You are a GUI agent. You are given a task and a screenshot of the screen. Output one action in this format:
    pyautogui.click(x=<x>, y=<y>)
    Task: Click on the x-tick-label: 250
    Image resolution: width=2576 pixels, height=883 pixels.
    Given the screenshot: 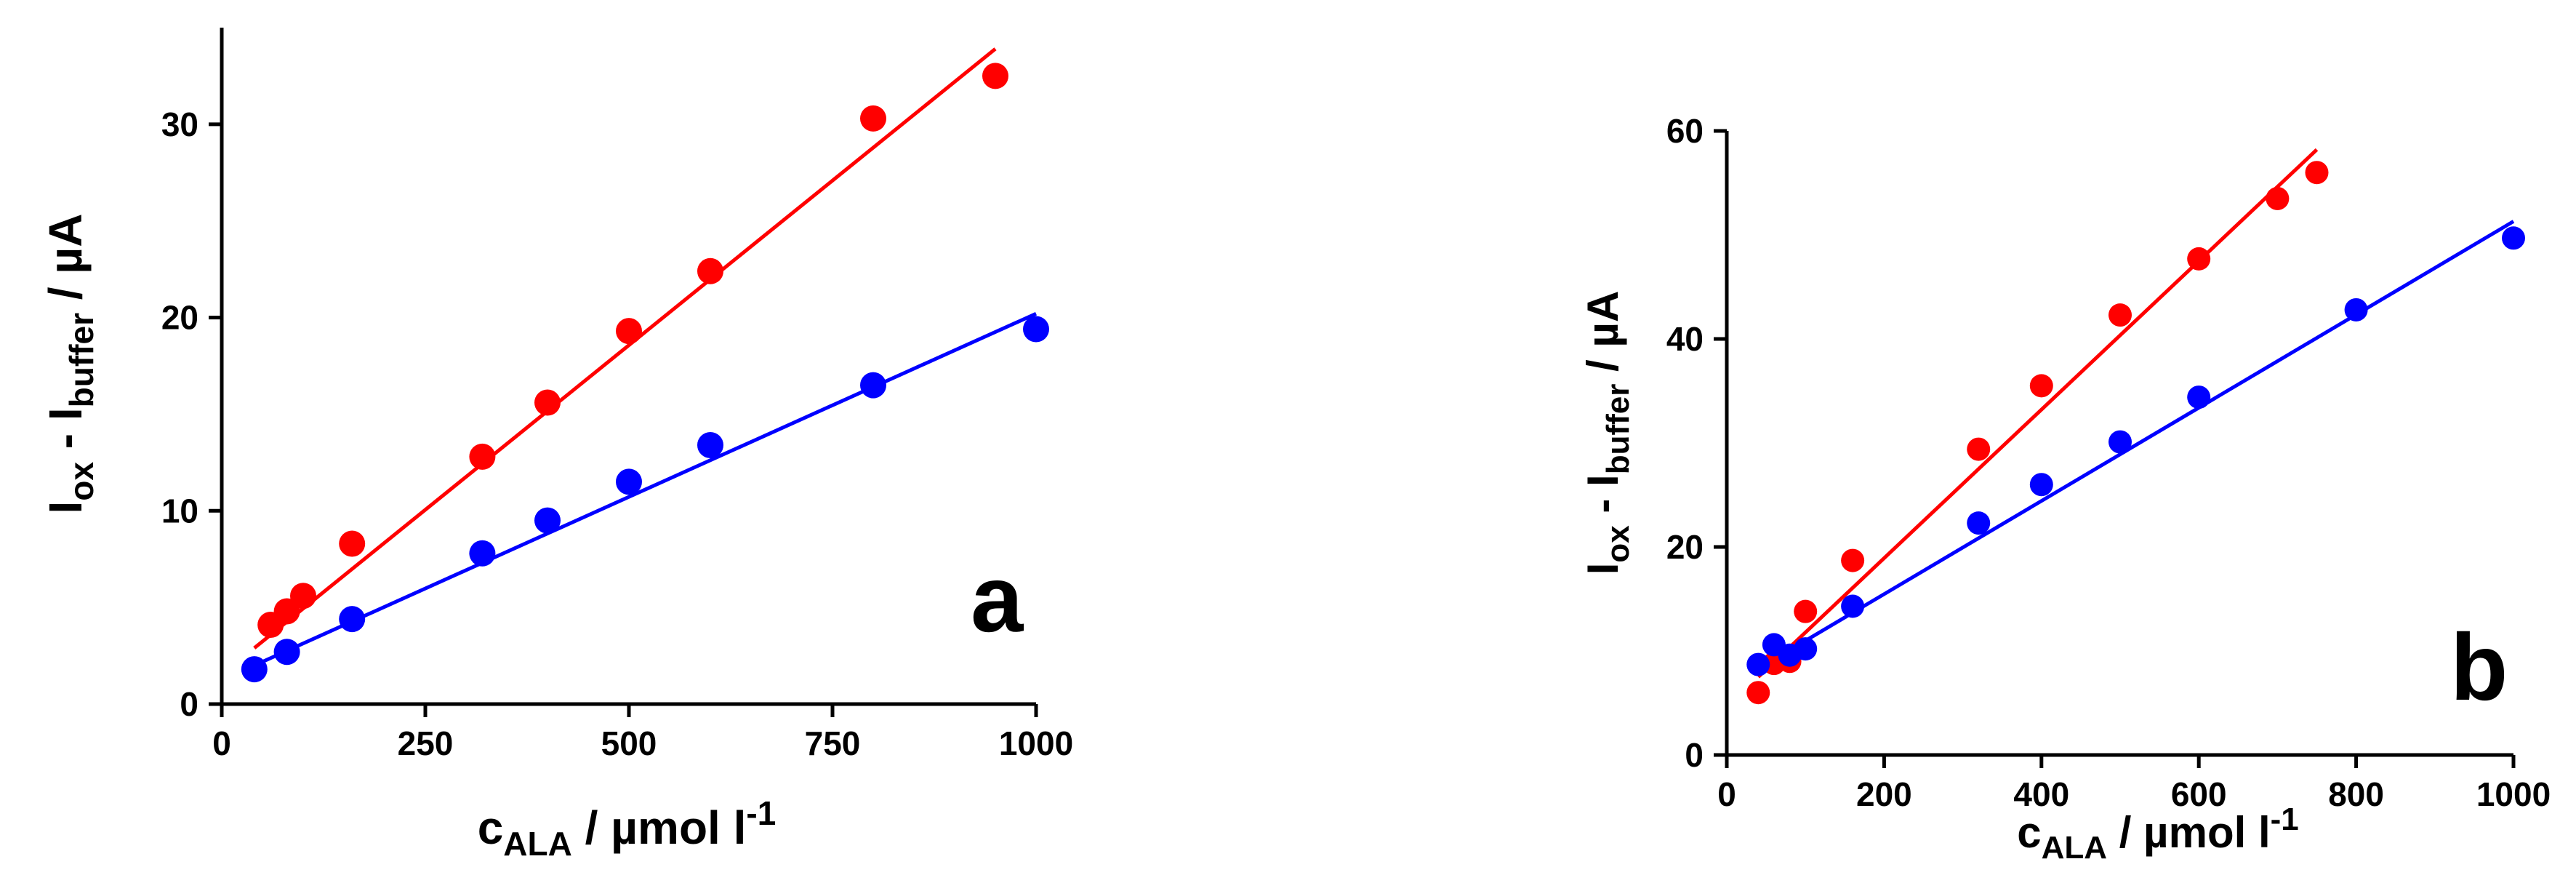 What is the action you would take?
    pyautogui.click(x=426, y=743)
    